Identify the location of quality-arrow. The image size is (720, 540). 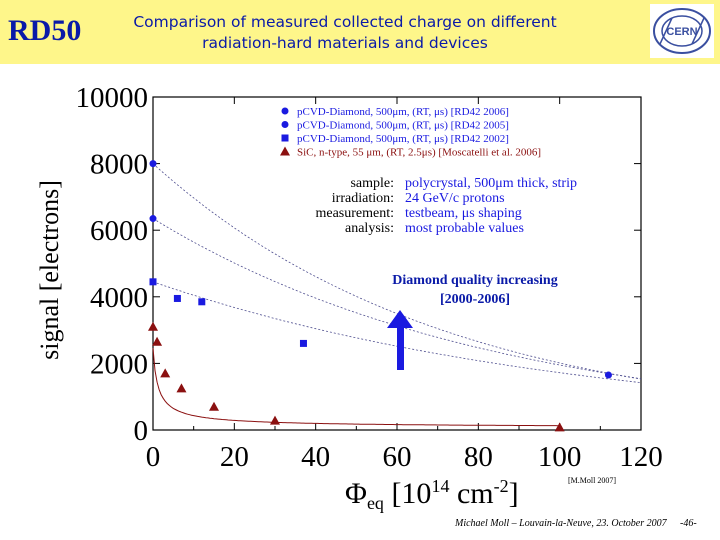
(400, 340).